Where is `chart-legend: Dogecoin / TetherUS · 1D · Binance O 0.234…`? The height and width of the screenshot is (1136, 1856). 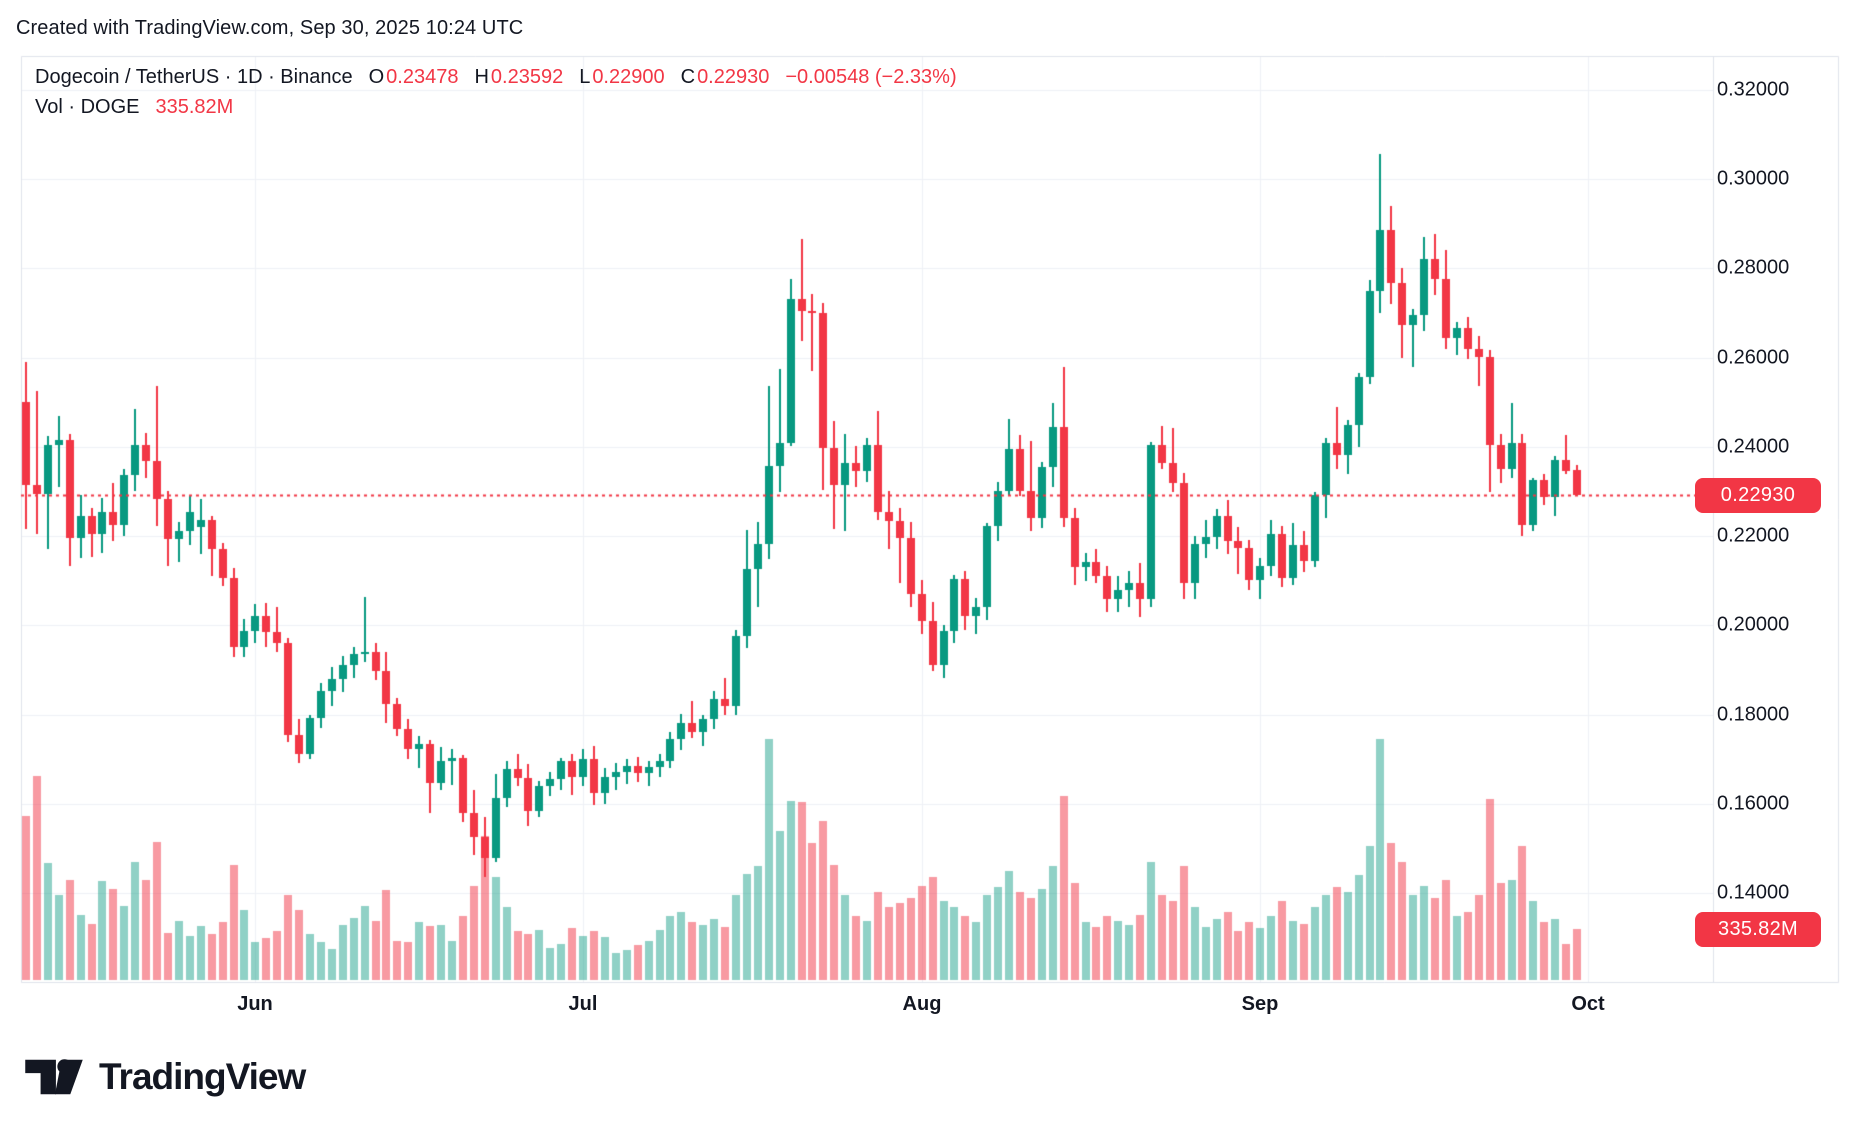 chart-legend: Dogecoin / TetherUS · 1D · Binance O 0.234… is located at coordinates (496, 92).